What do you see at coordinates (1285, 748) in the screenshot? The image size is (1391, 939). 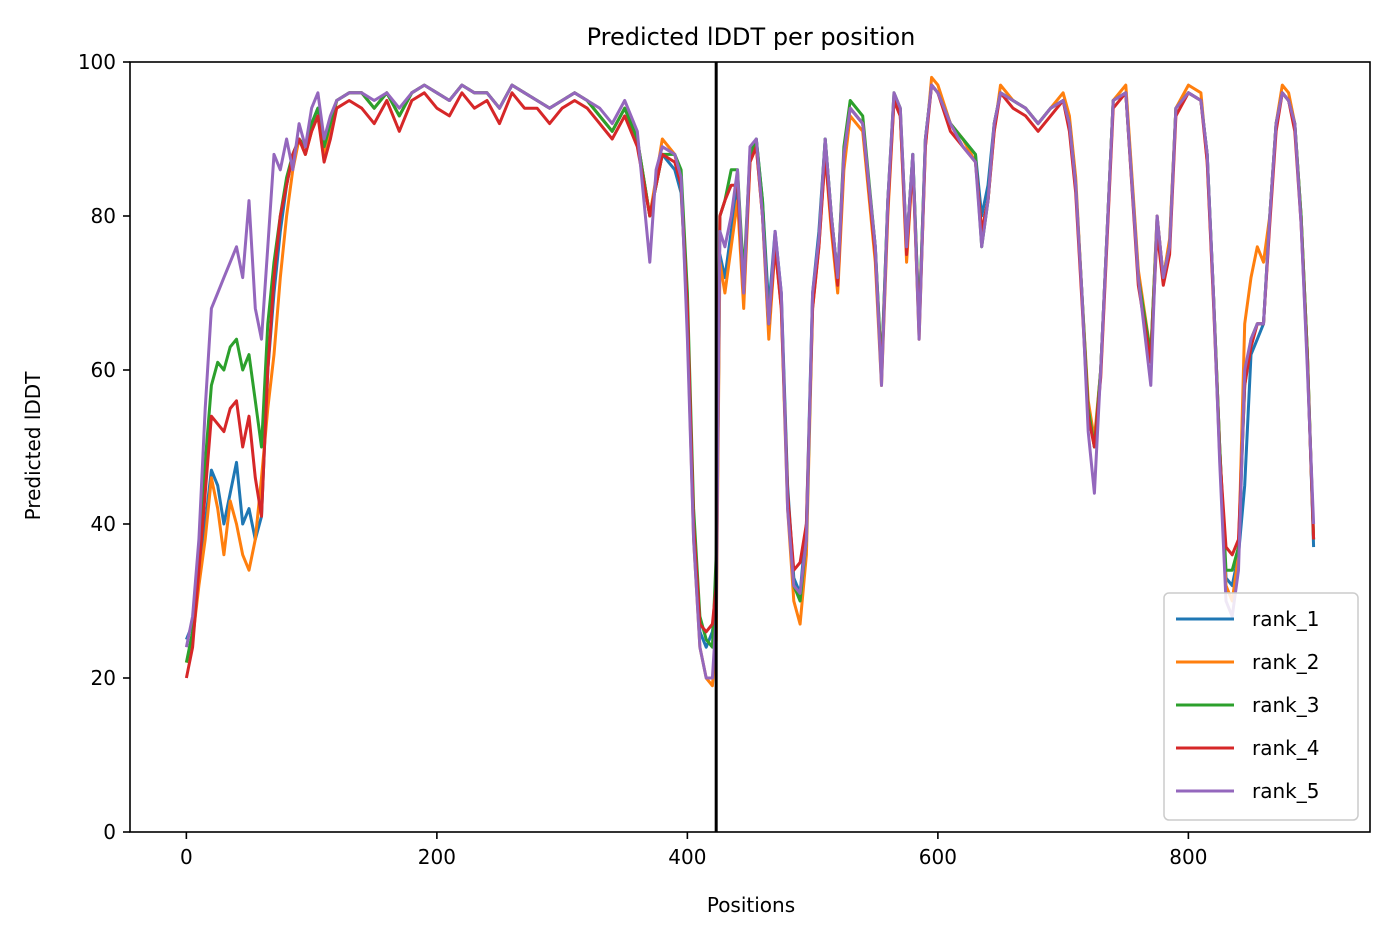 I see `legend-label-rank_4: rank_4` at bounding box center [1285, 748].